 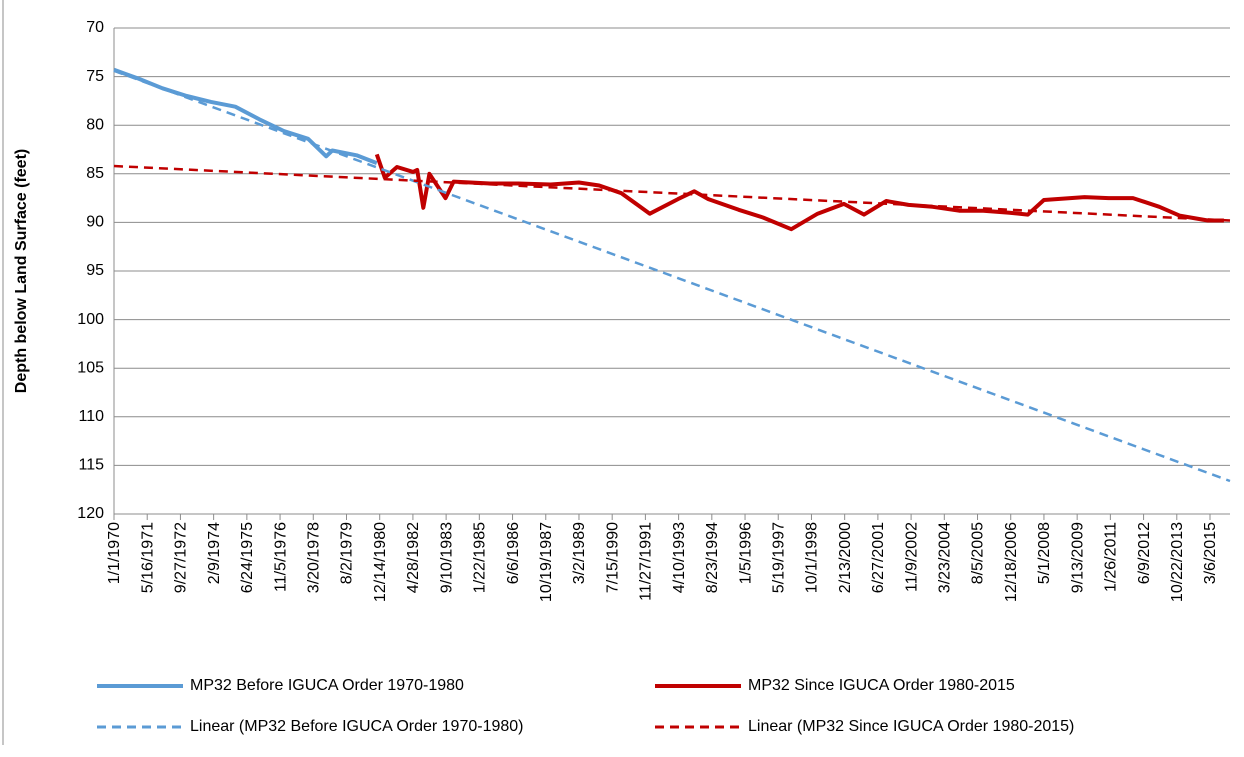 What do you see at coordinates (745, 553) in the screenshot?
I see `x-tick-label: 1/5/1996` at bounding box center [745, 553].